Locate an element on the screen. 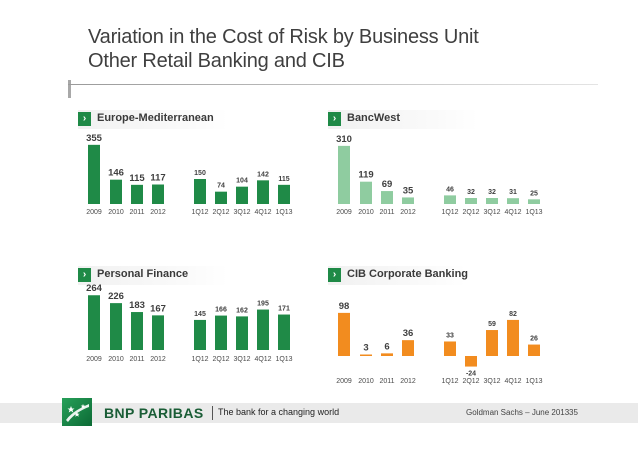 The height and width of the screenshot is (452, 638). panel-title: CIB Corporate Banking is located at coordinates (408, 274).